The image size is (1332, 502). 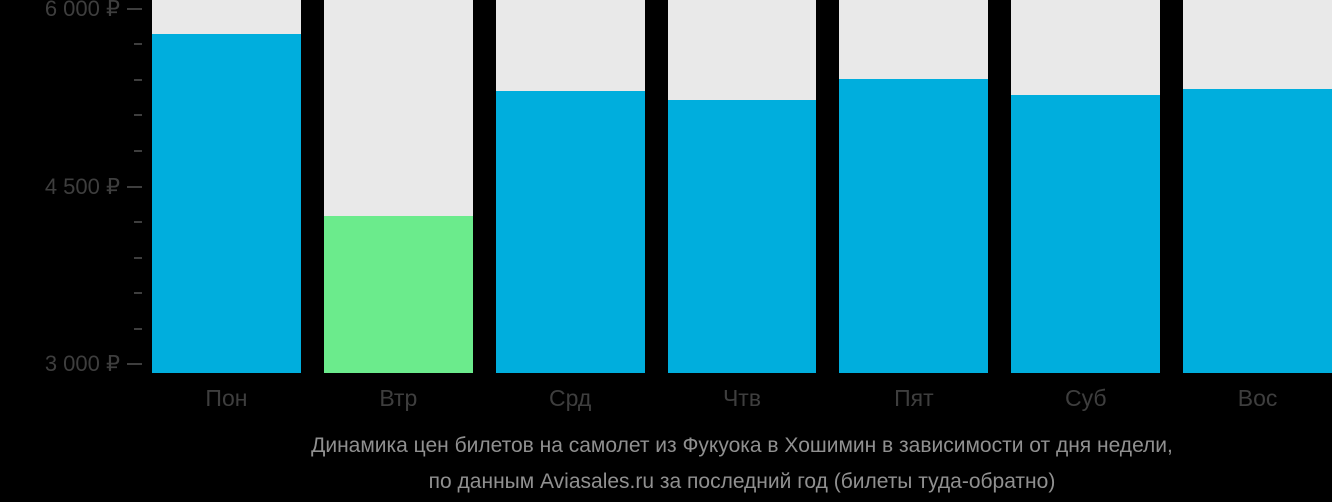 What do you see at coordinates (1085, 398) in the screenshot?
I see `x-axis-label-6: Суб` at bounding box center [1085, 398].